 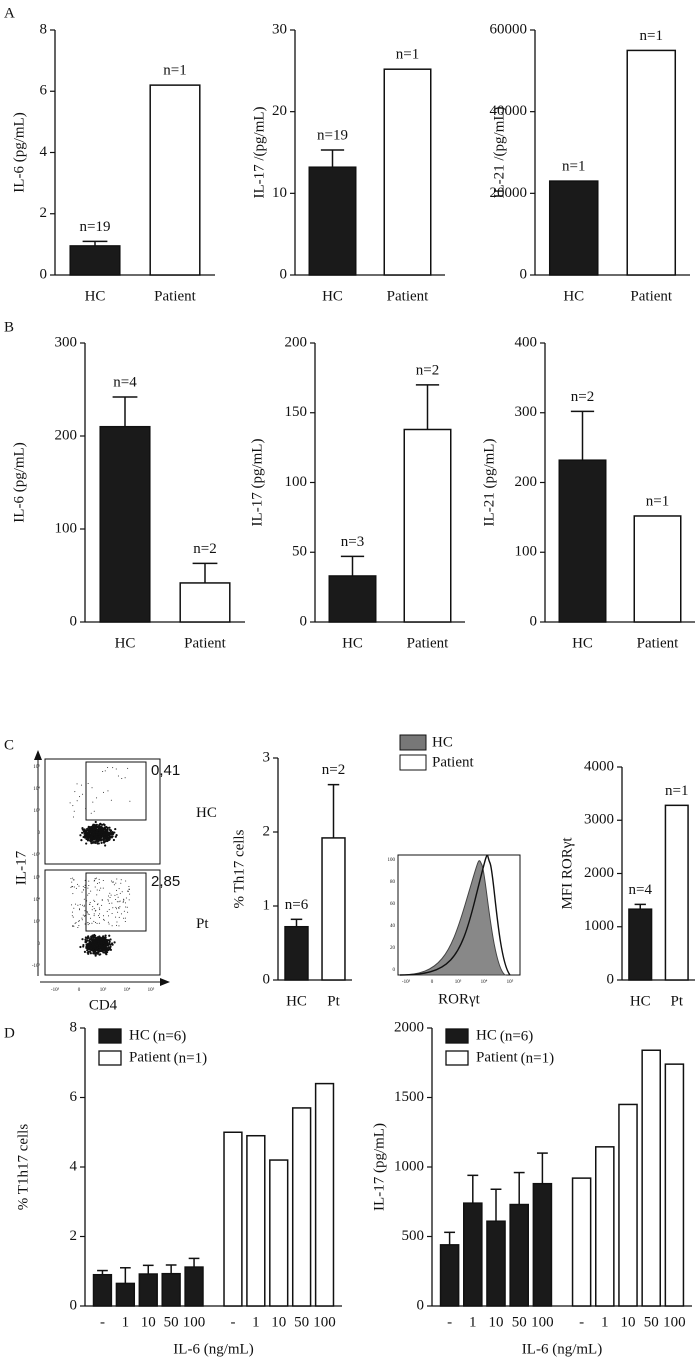 I want to click on x-tick-label: -, so click(x=232, y=1322).